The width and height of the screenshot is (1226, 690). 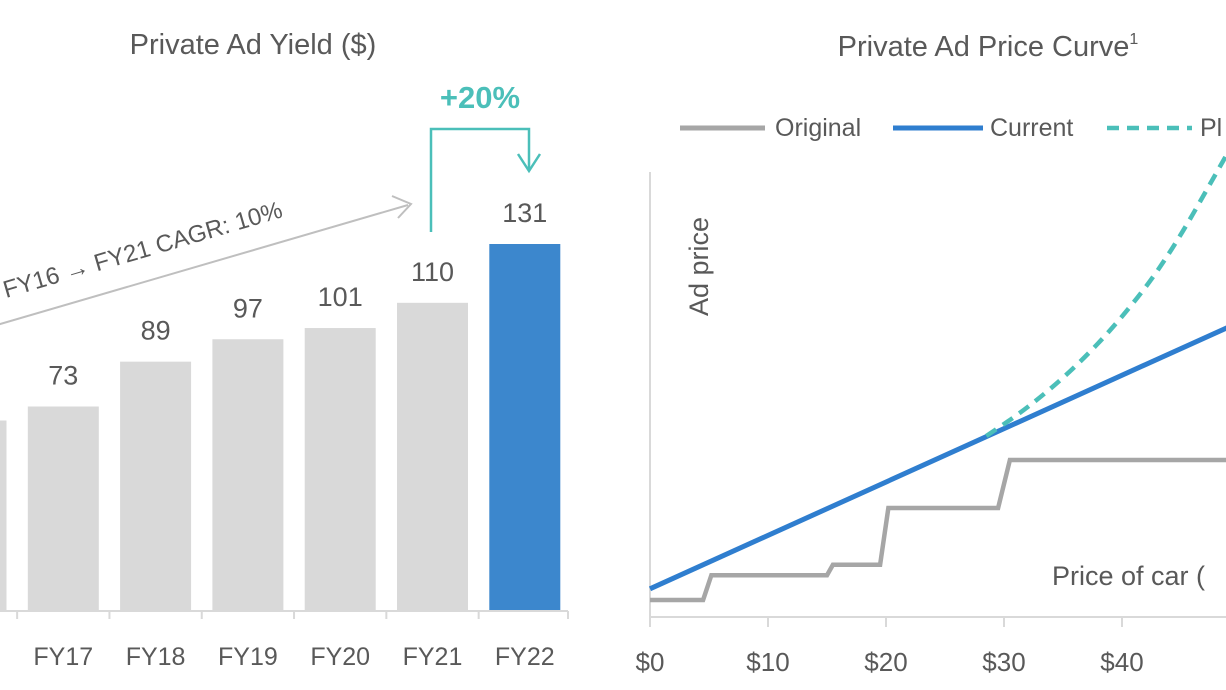 What do you see at coordinates (248, 308) in the screenshot?
I see `data-label-fy19: 97` at bounding box center [248, 308].